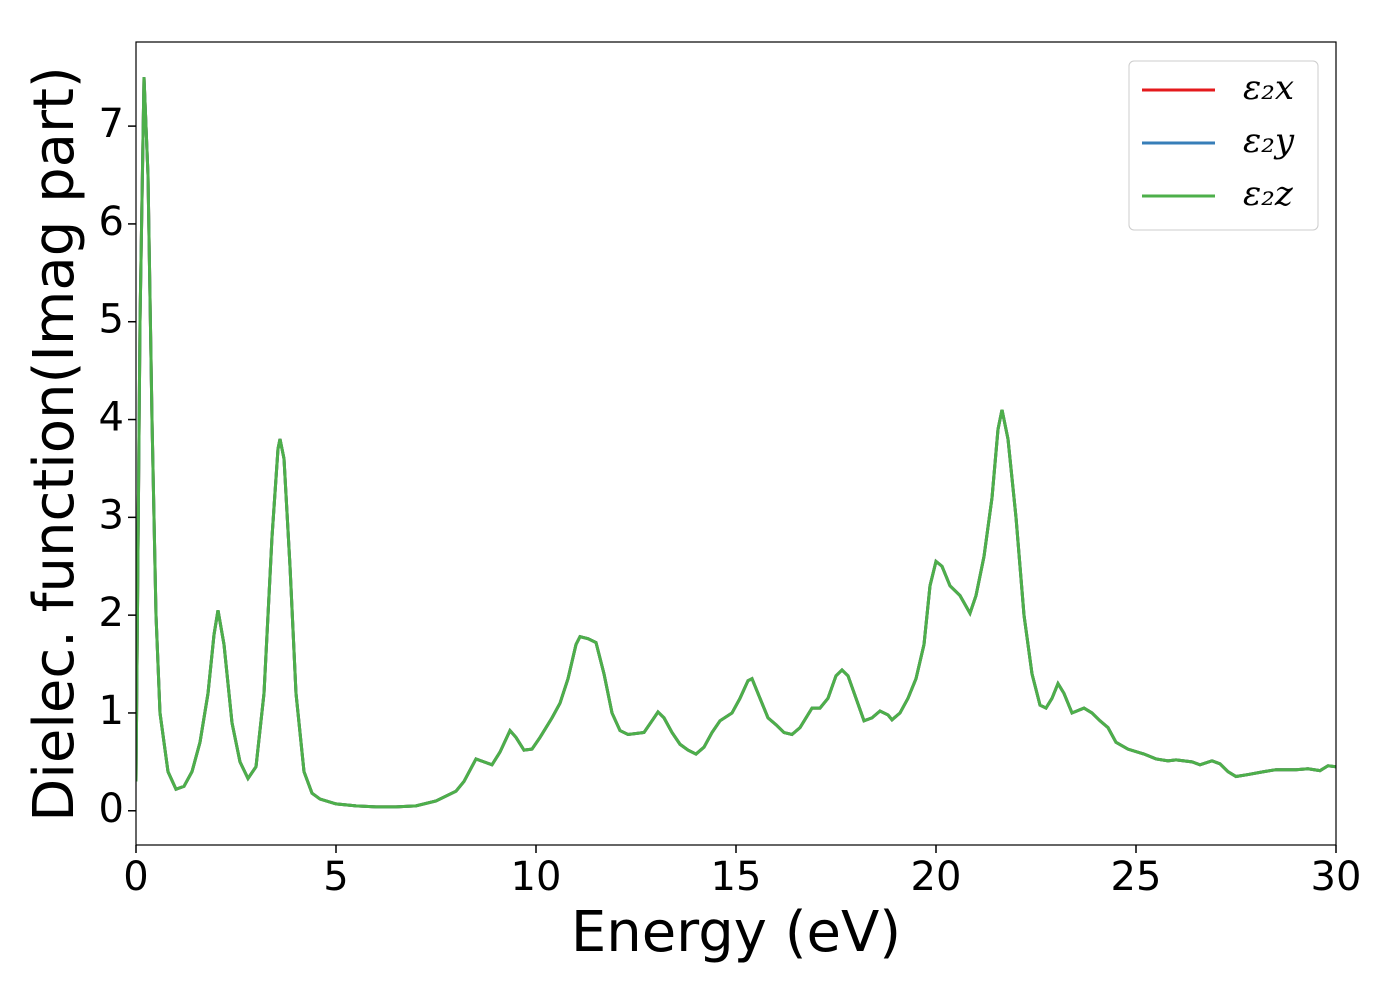 The height and width of the screenshot is (1000, 1400). I want to click on y-tick-label: 7, so click(111, 124).